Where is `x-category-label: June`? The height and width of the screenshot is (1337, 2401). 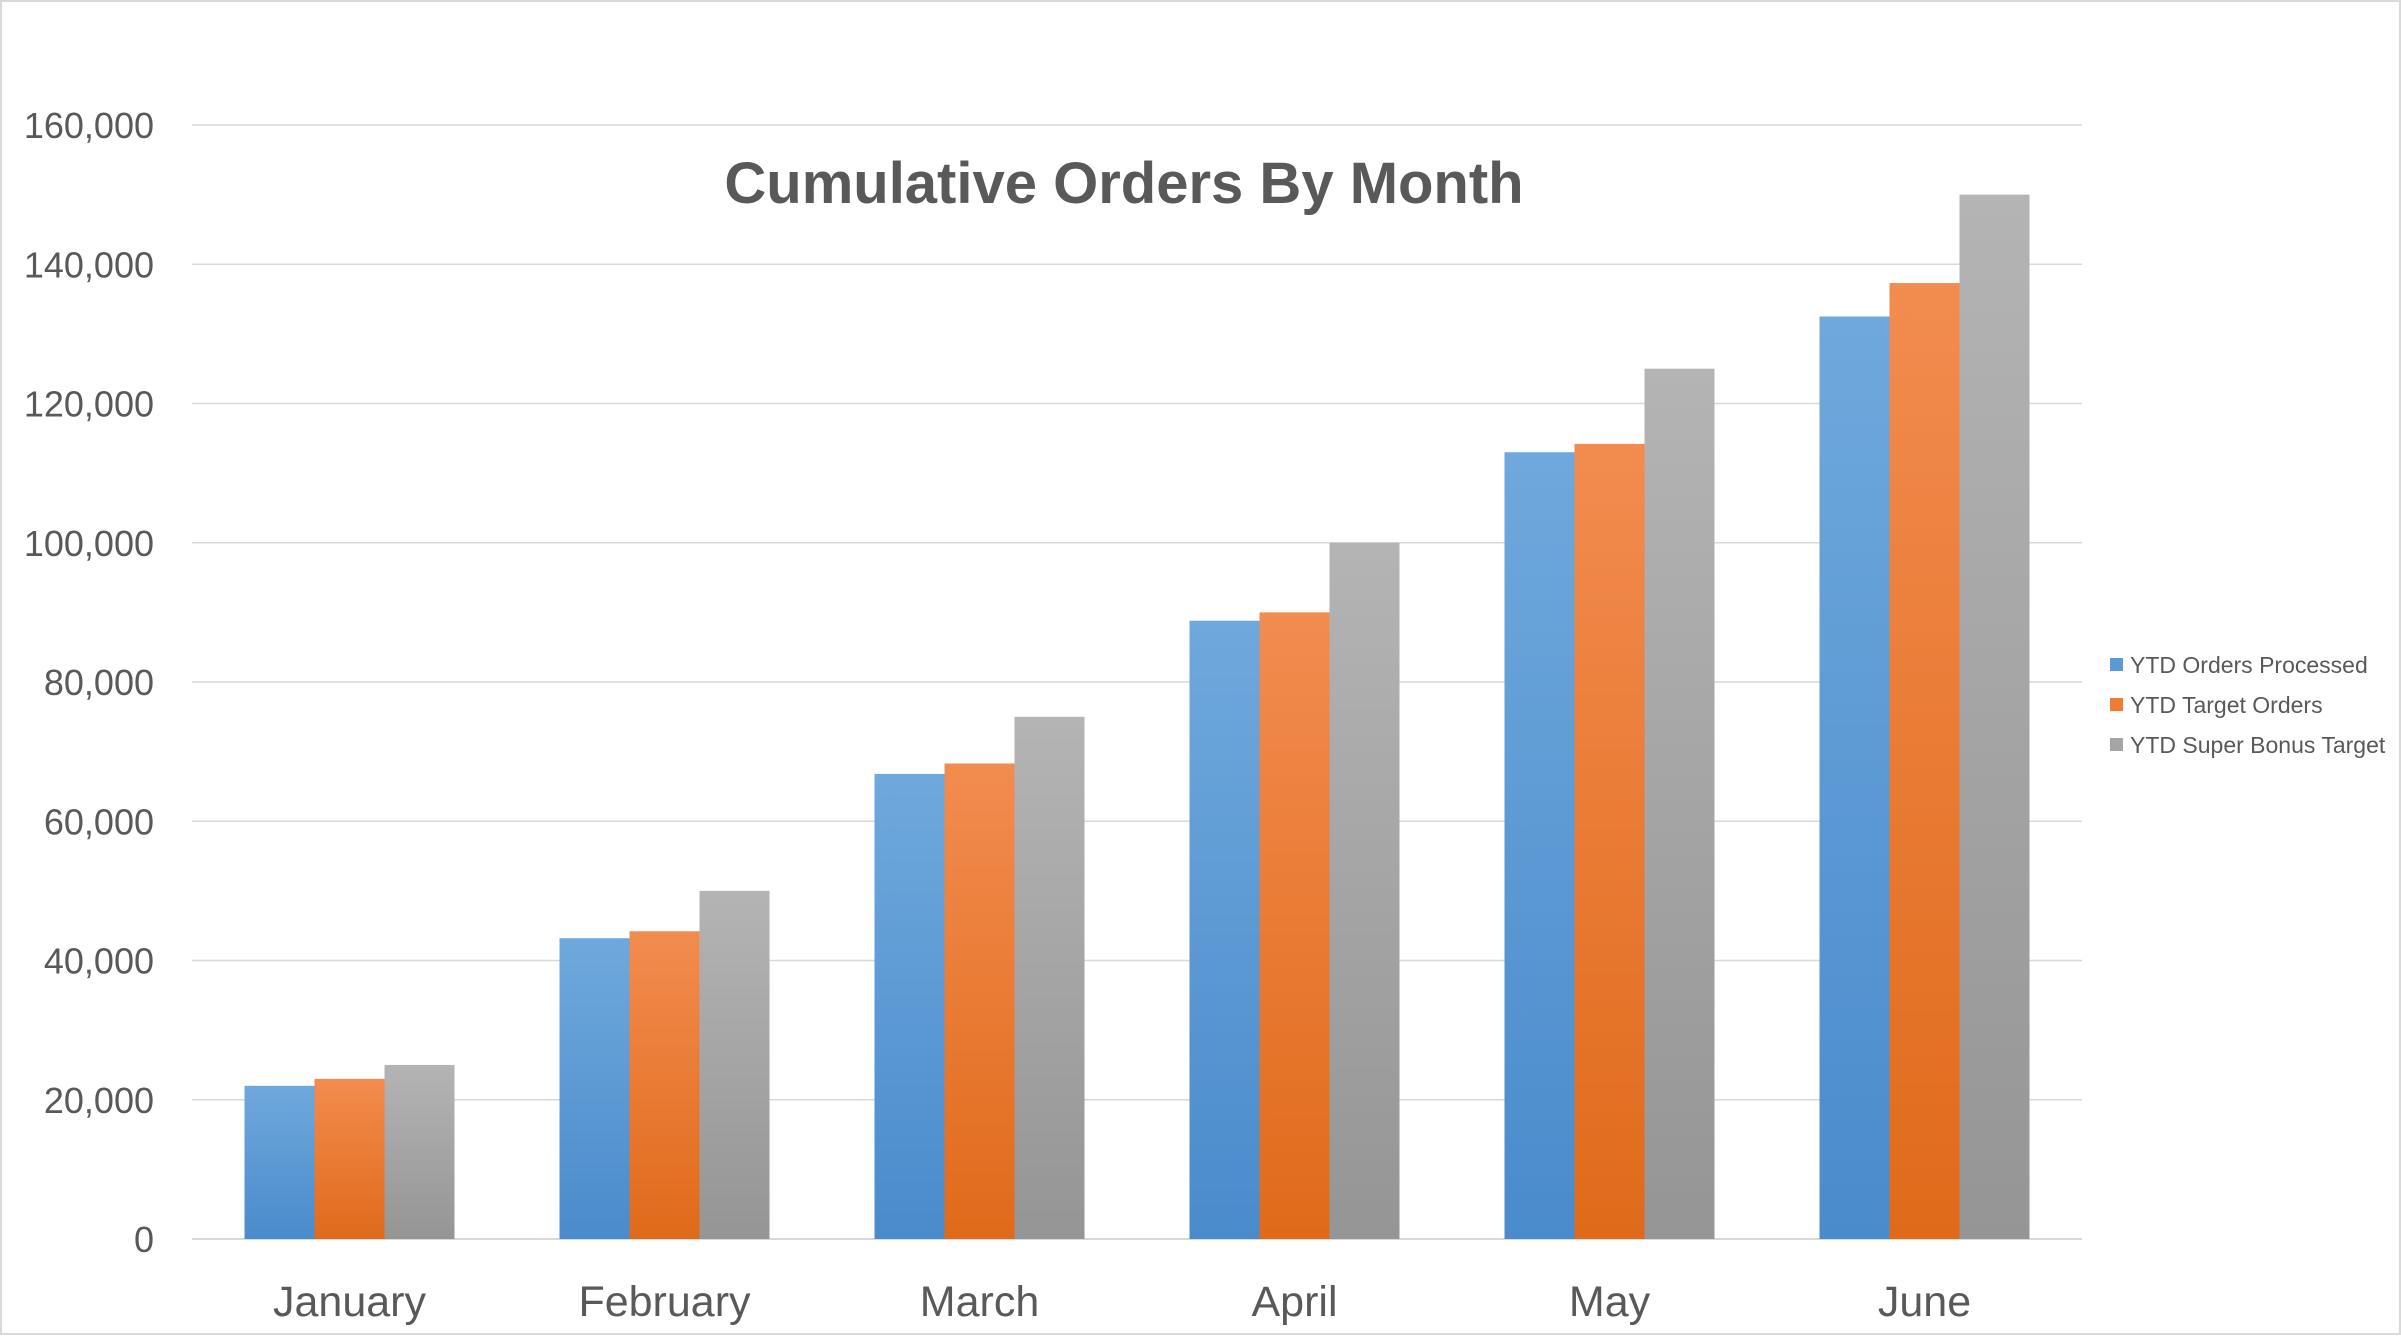
x-category-label: June is located at coordinates (1924, 1302).